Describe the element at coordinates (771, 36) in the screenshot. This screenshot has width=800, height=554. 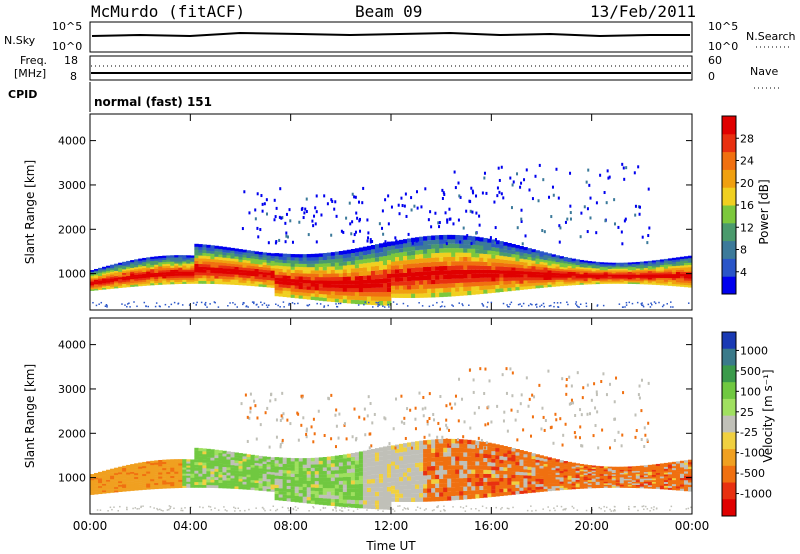
I see `nsearch-label: N.Search` at that location.